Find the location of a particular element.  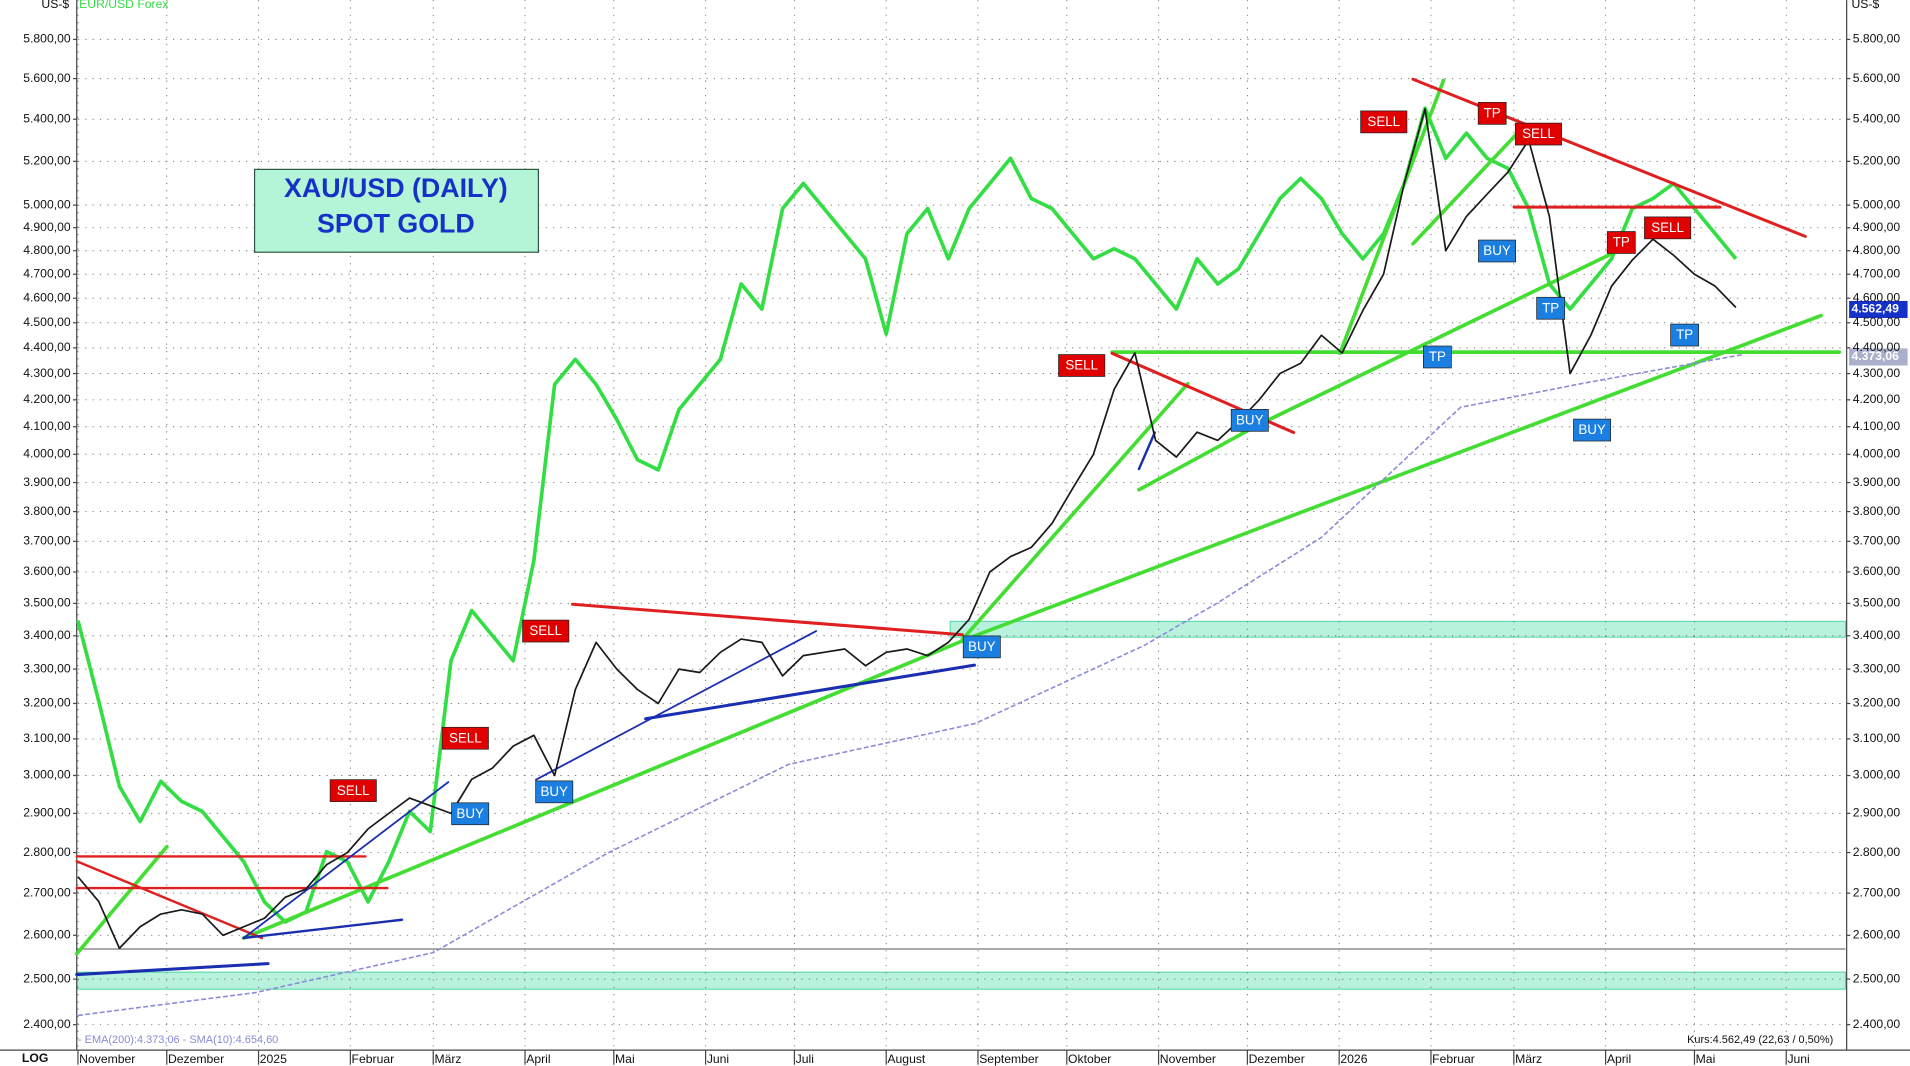

y-tick-label: 5.200,00 is located at coordinates (1877, 161).